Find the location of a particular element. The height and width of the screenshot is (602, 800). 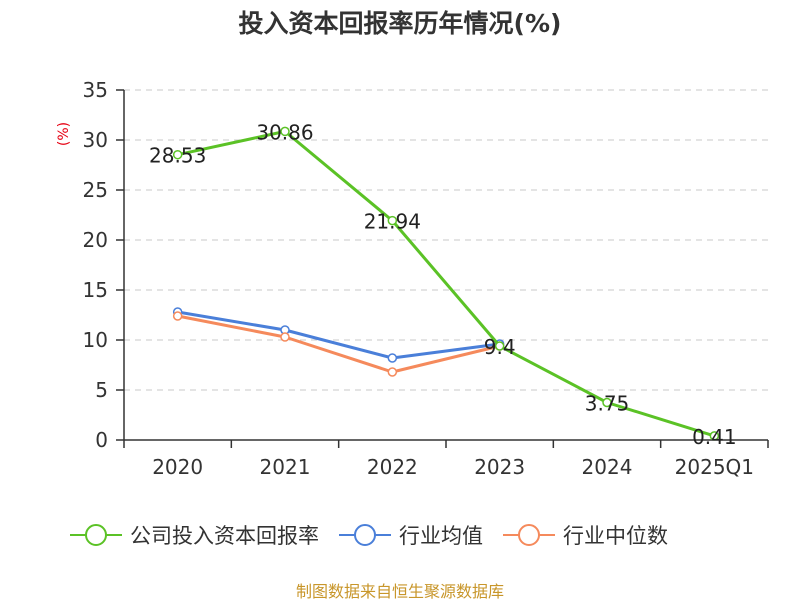

y-tick-label-10: 10 is located at coordinates (95, 340).